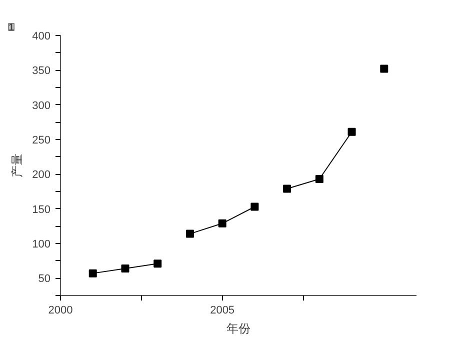  What do you see at coordinates (41, 244) in the screenshot?
I see `y-tick-label: 100` at bounding box center [41, 244].